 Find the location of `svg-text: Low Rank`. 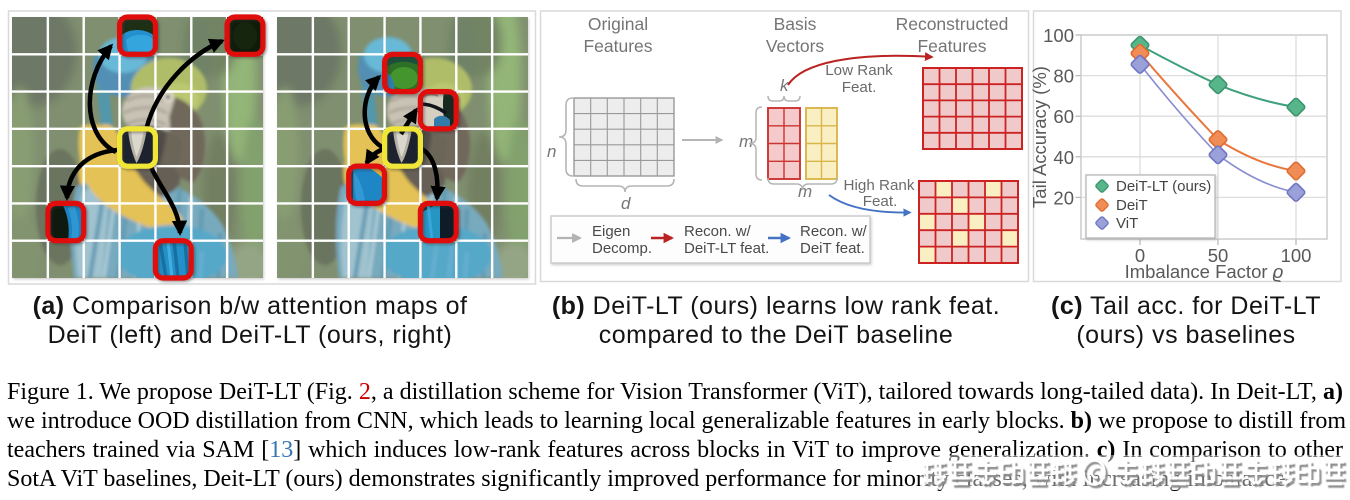

svg-text: Low Rank is located at coordinates (859, 70).